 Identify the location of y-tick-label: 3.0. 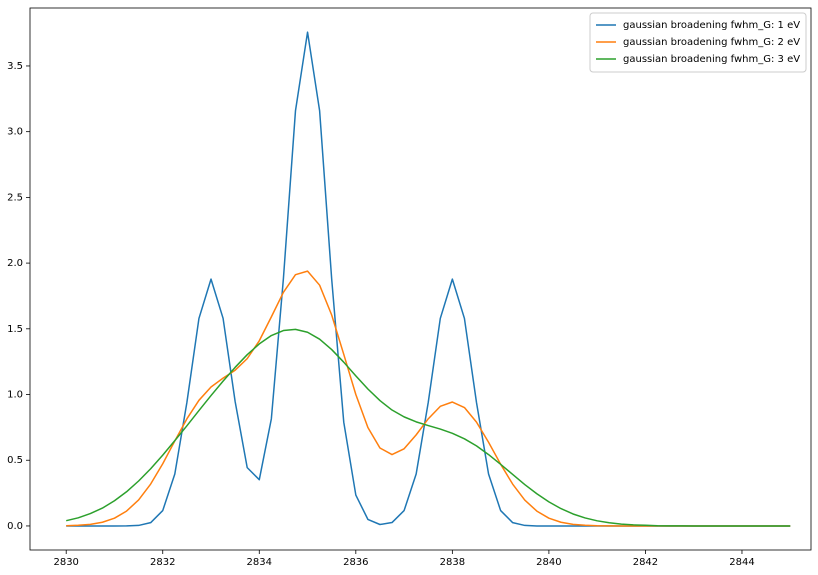
(15, 132).